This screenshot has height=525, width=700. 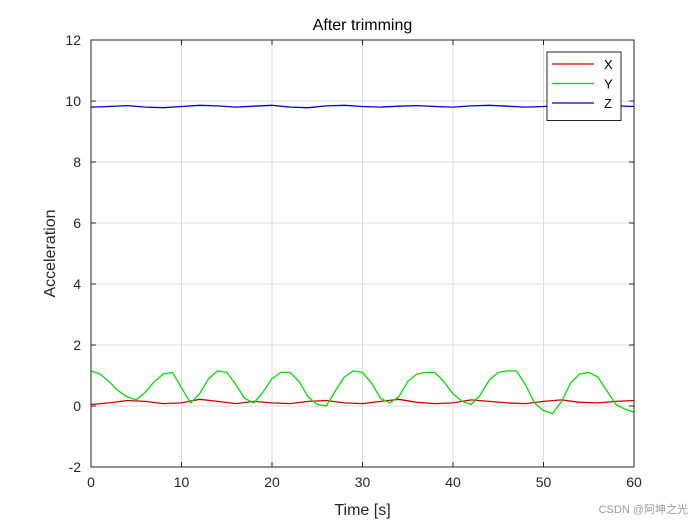 What do you see at coordinates (91, 482) in the screenshot?
I see `x-tick-label: 0` at bounding box center [91, 482].